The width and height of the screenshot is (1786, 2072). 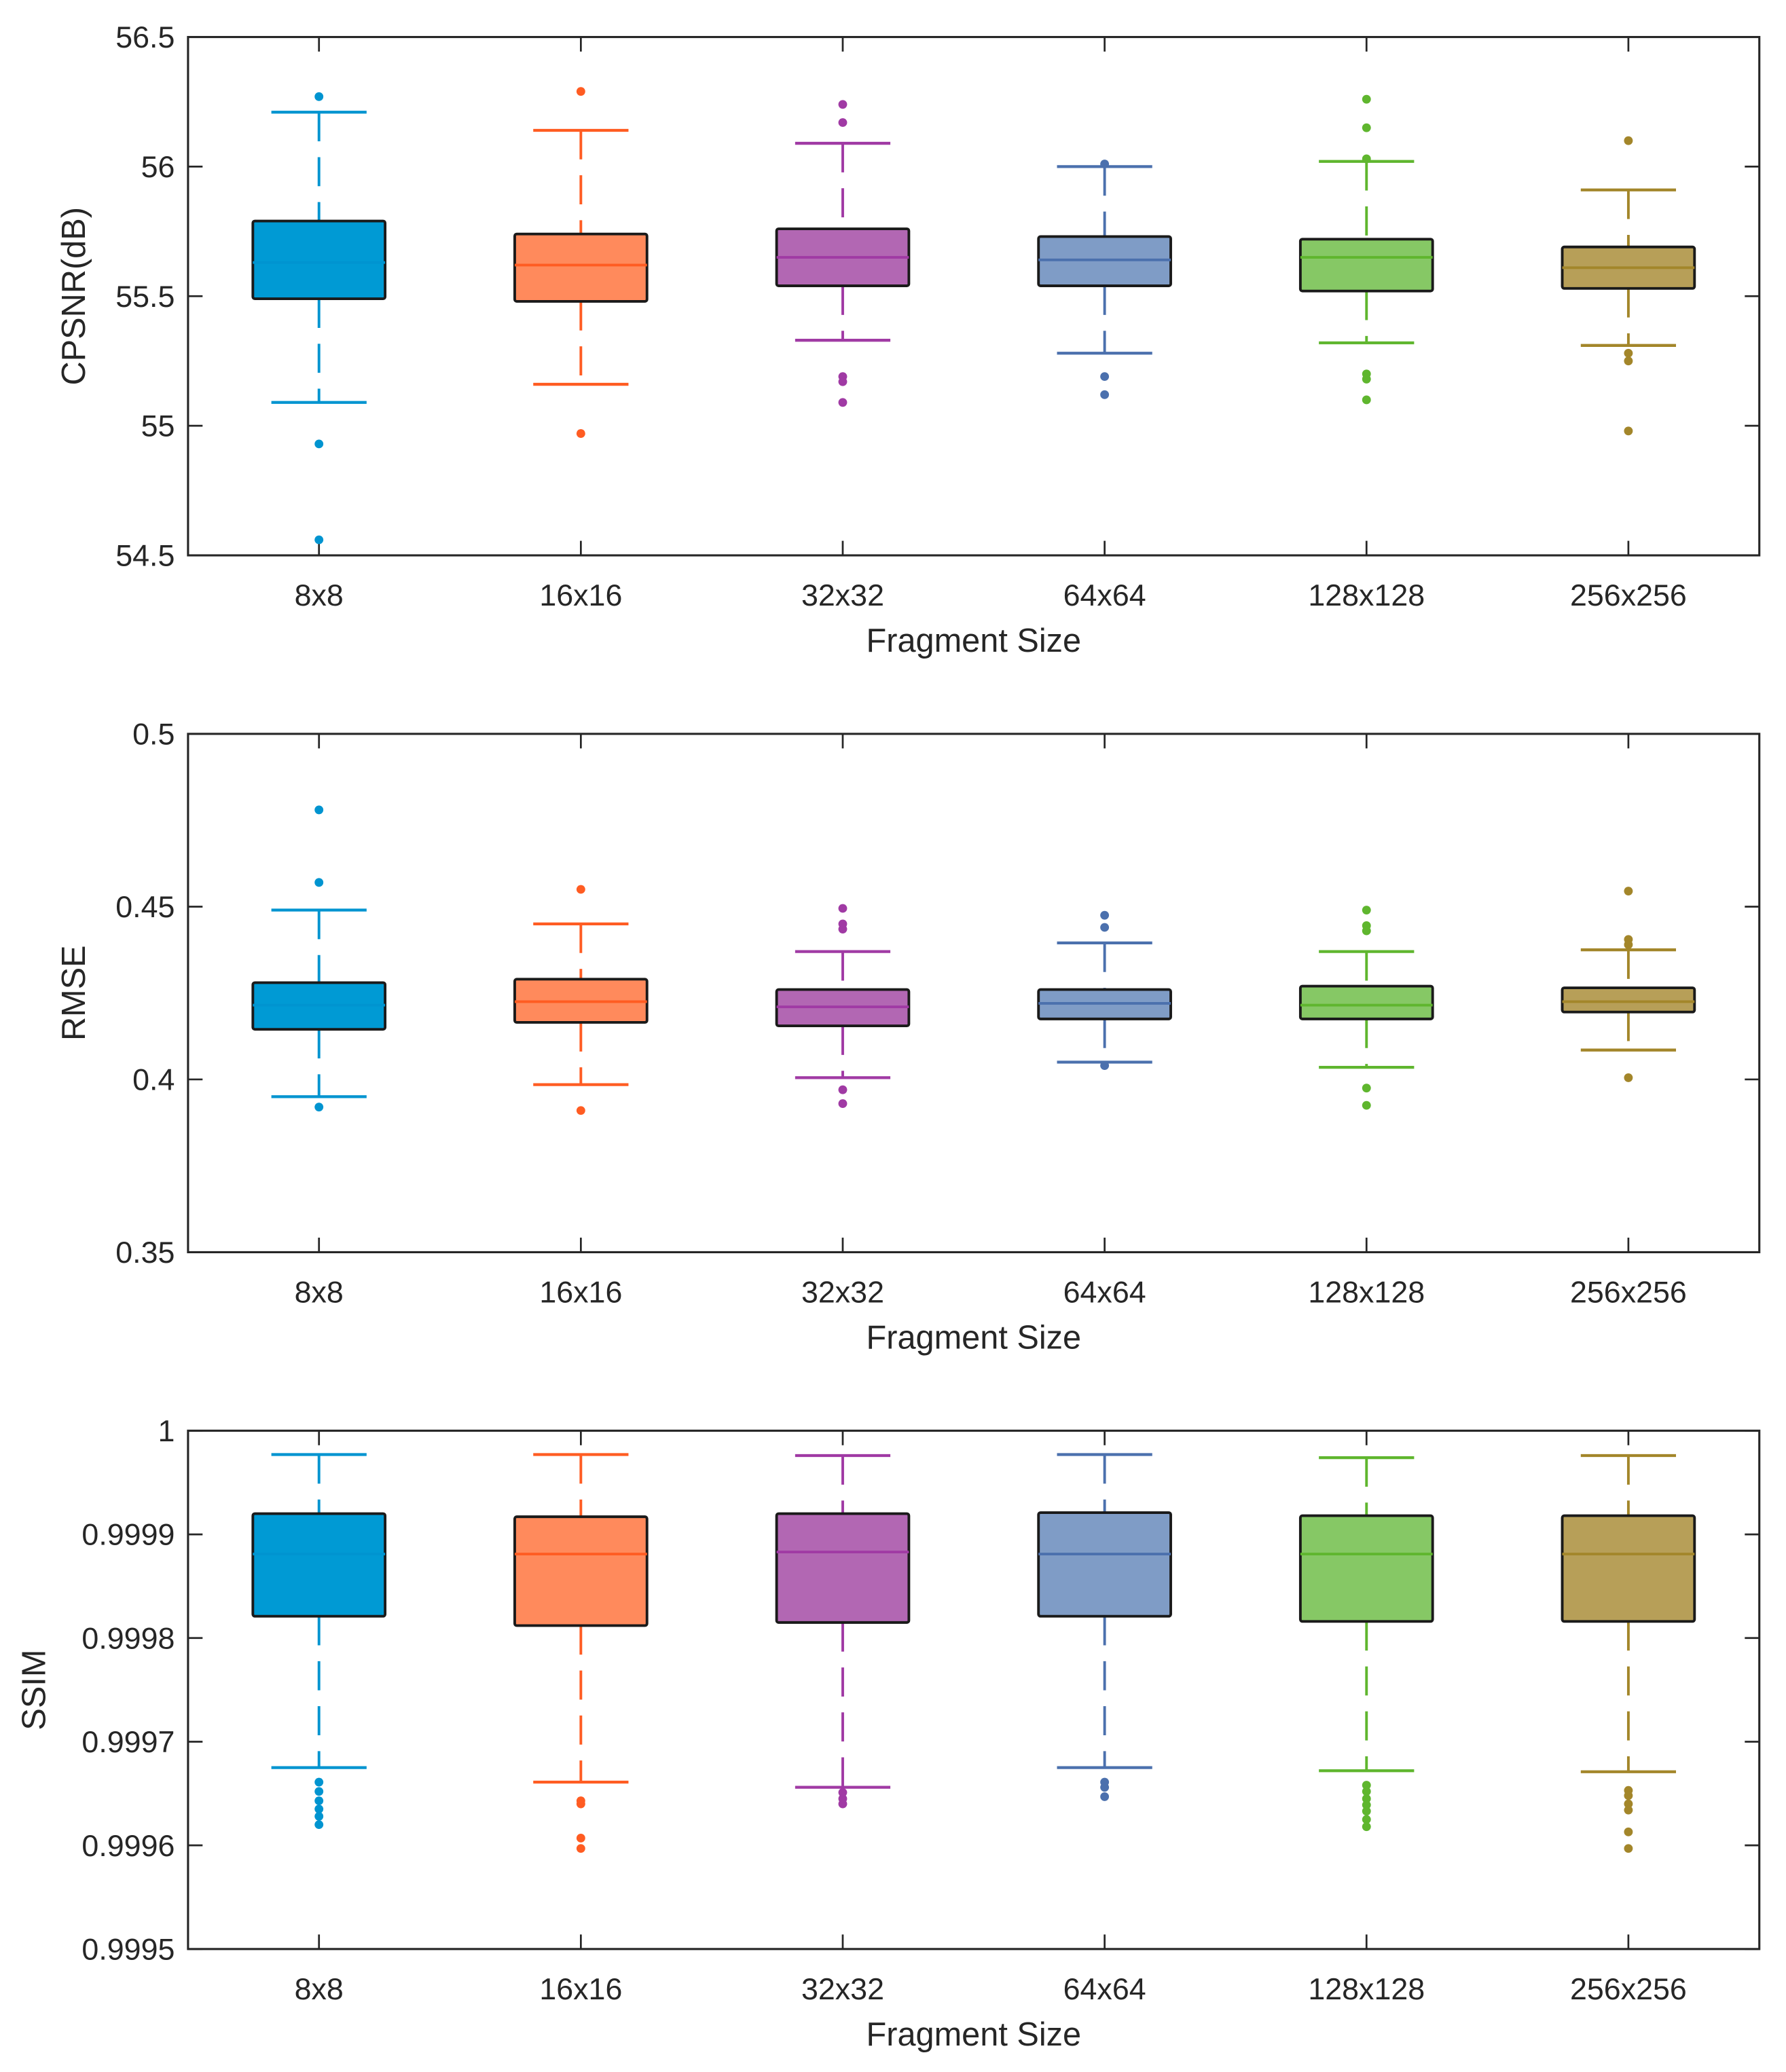 What do you see at coordinates (128, 1535) in the screenshot?
I see `y-tick-label: 0.9999` at bounding box center [128, 1535].